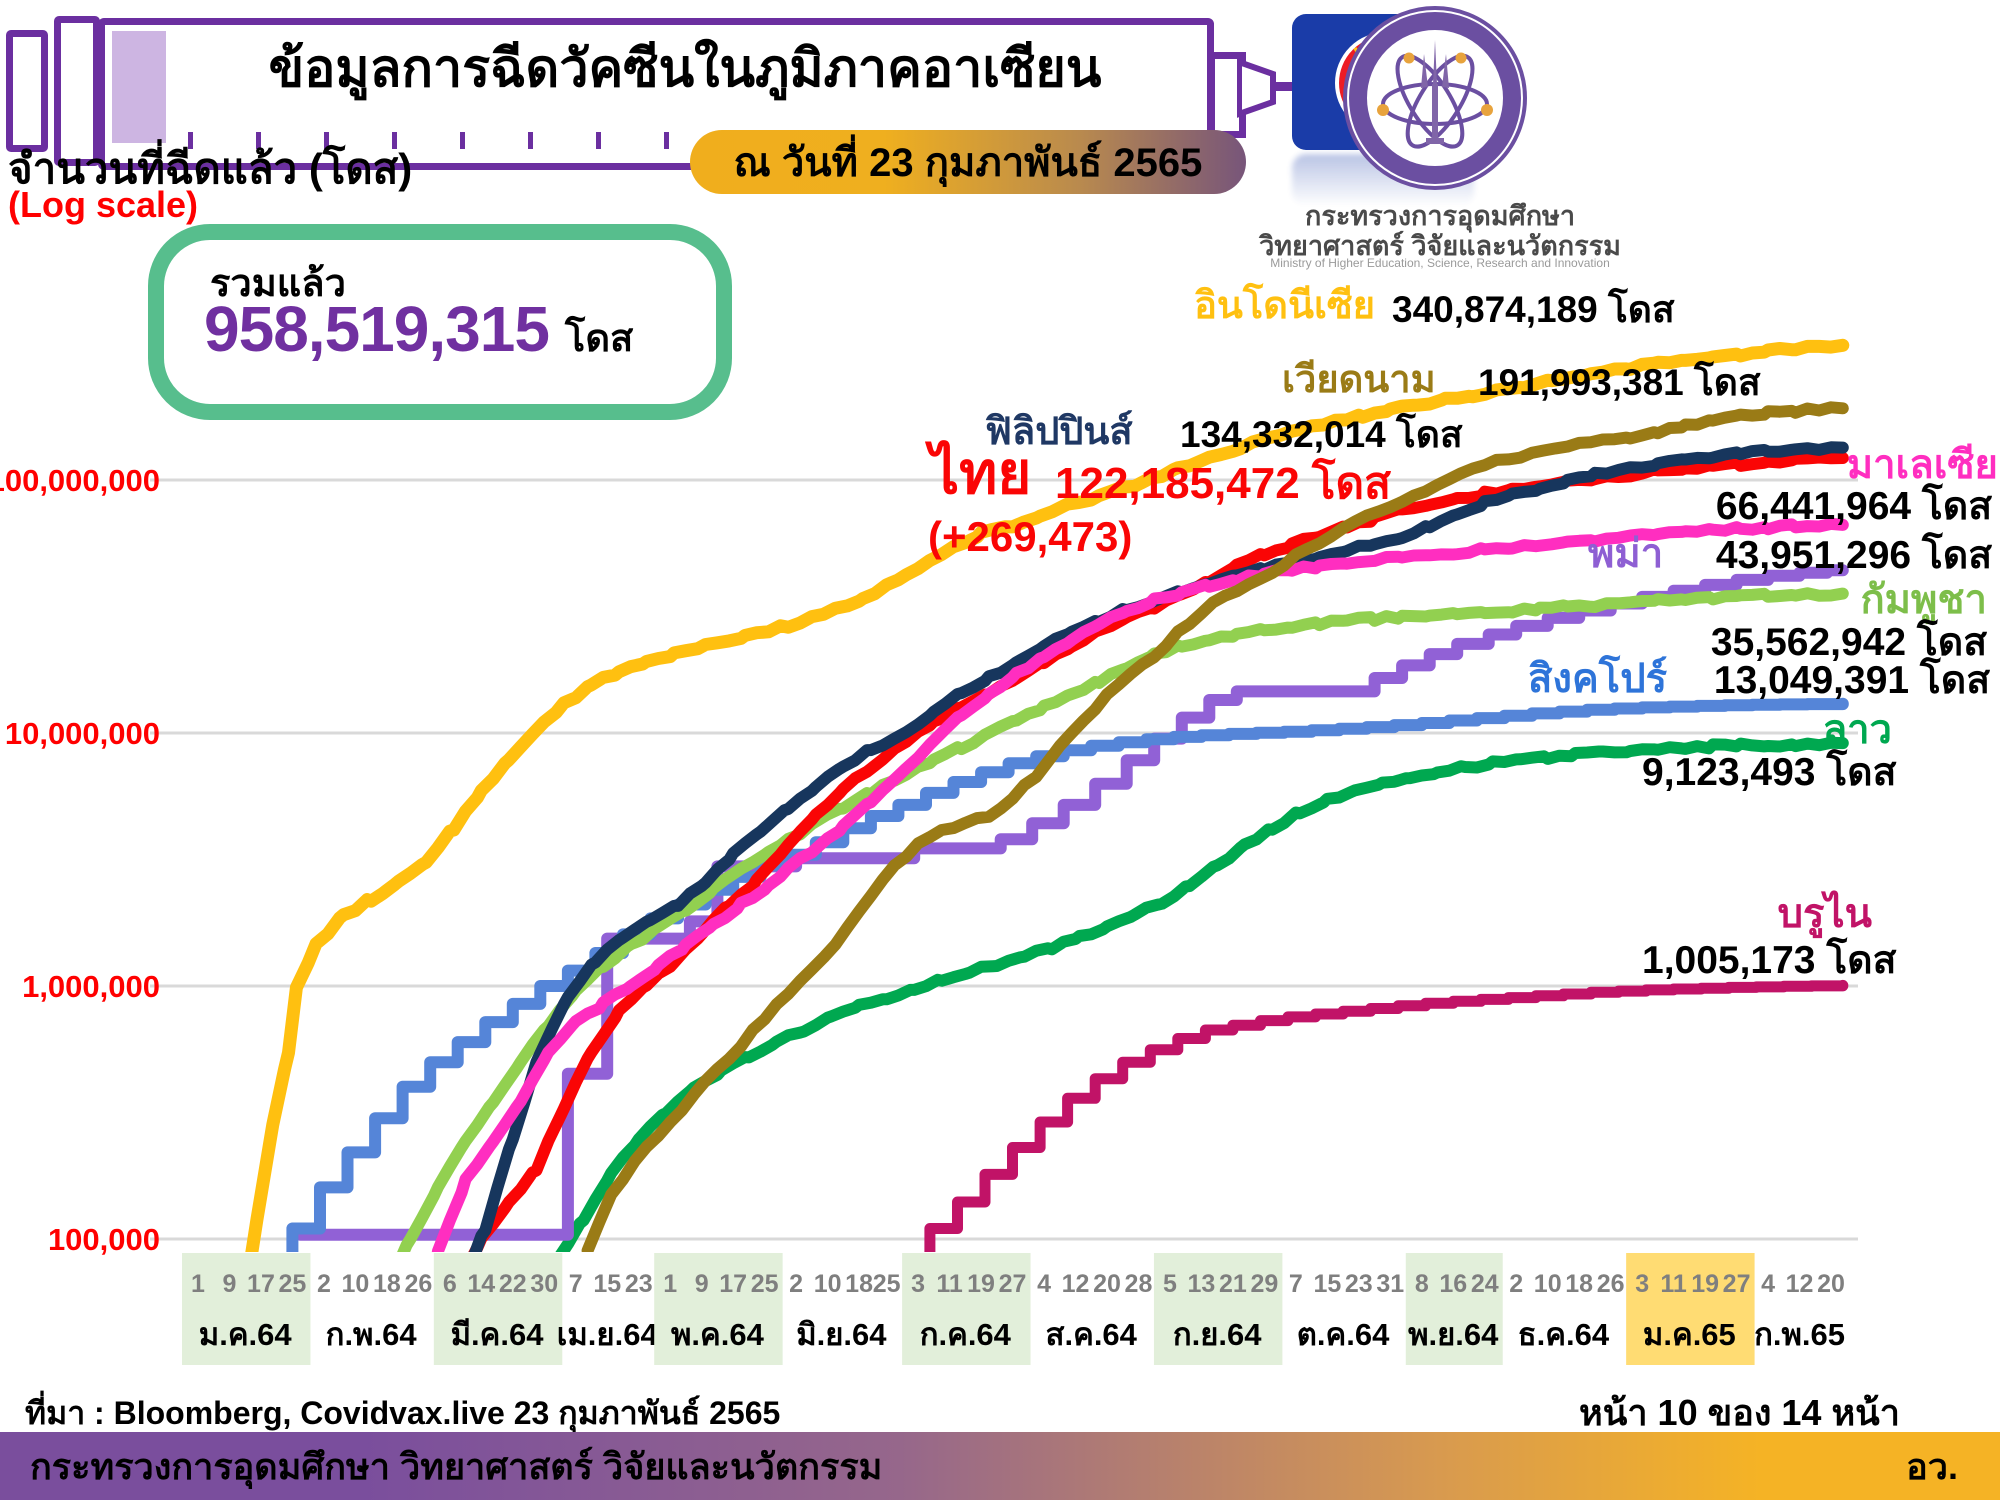  I want to click on syringe-nozzle-taper, so click(1256, 88).